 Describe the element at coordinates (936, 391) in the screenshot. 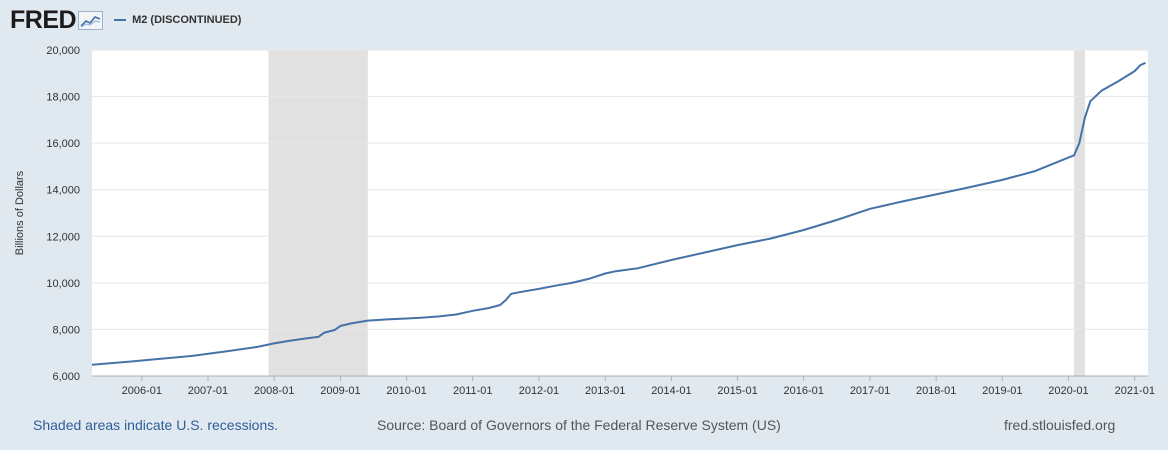

I see `x-tick-label: 2018-01` at that location.